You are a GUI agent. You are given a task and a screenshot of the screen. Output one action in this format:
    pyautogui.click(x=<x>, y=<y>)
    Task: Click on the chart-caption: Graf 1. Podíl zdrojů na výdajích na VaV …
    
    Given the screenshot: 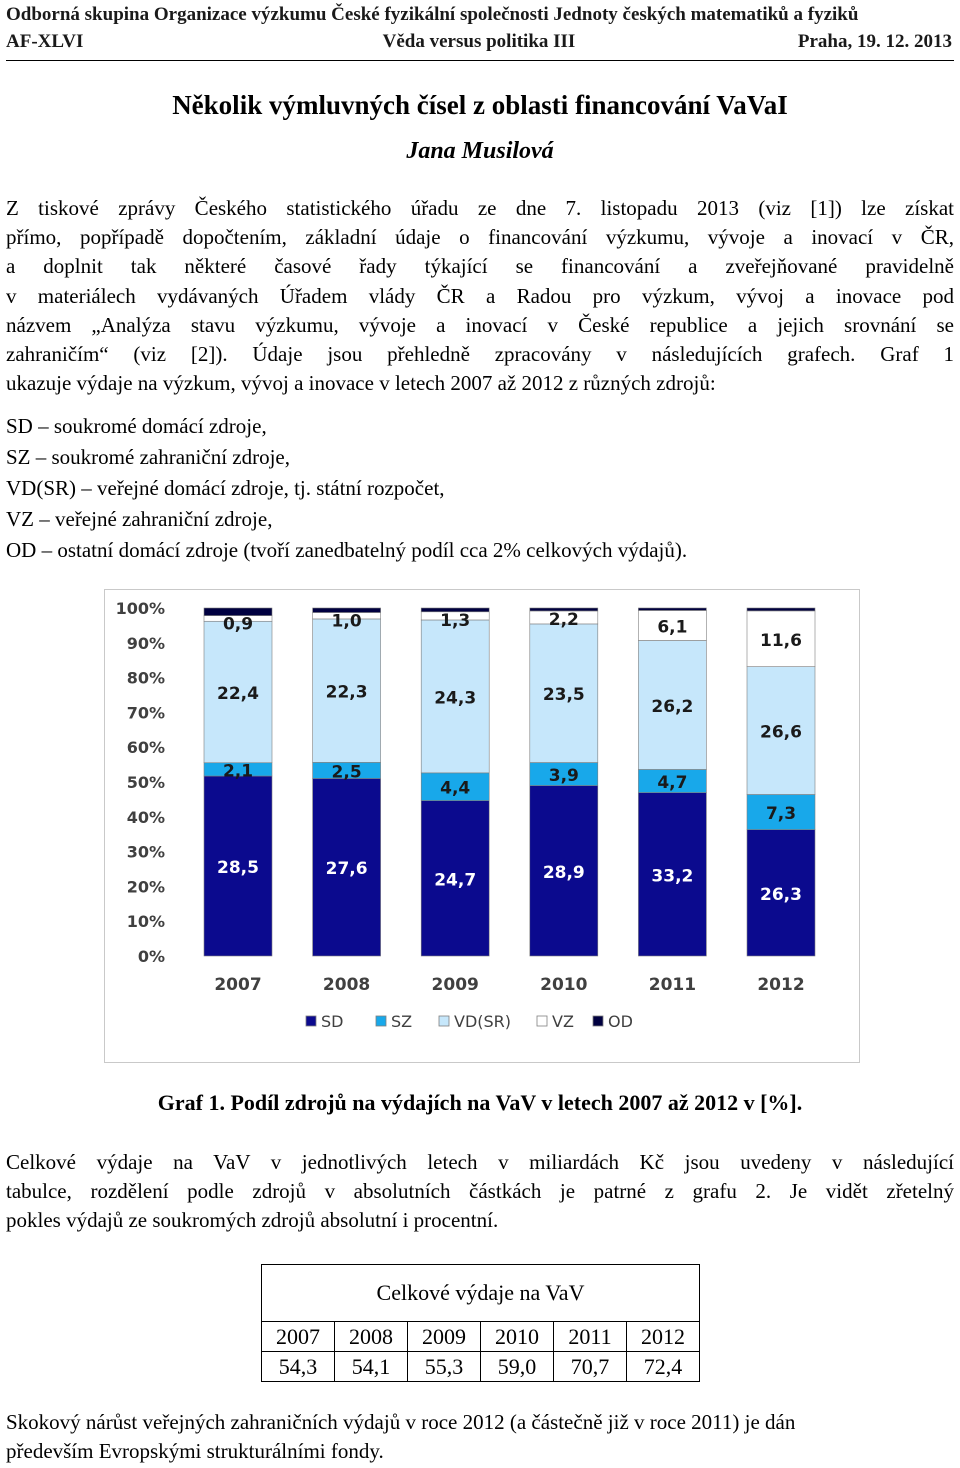 What is the action you would take?
    pyautogui.click(x=480, y=1102)
    